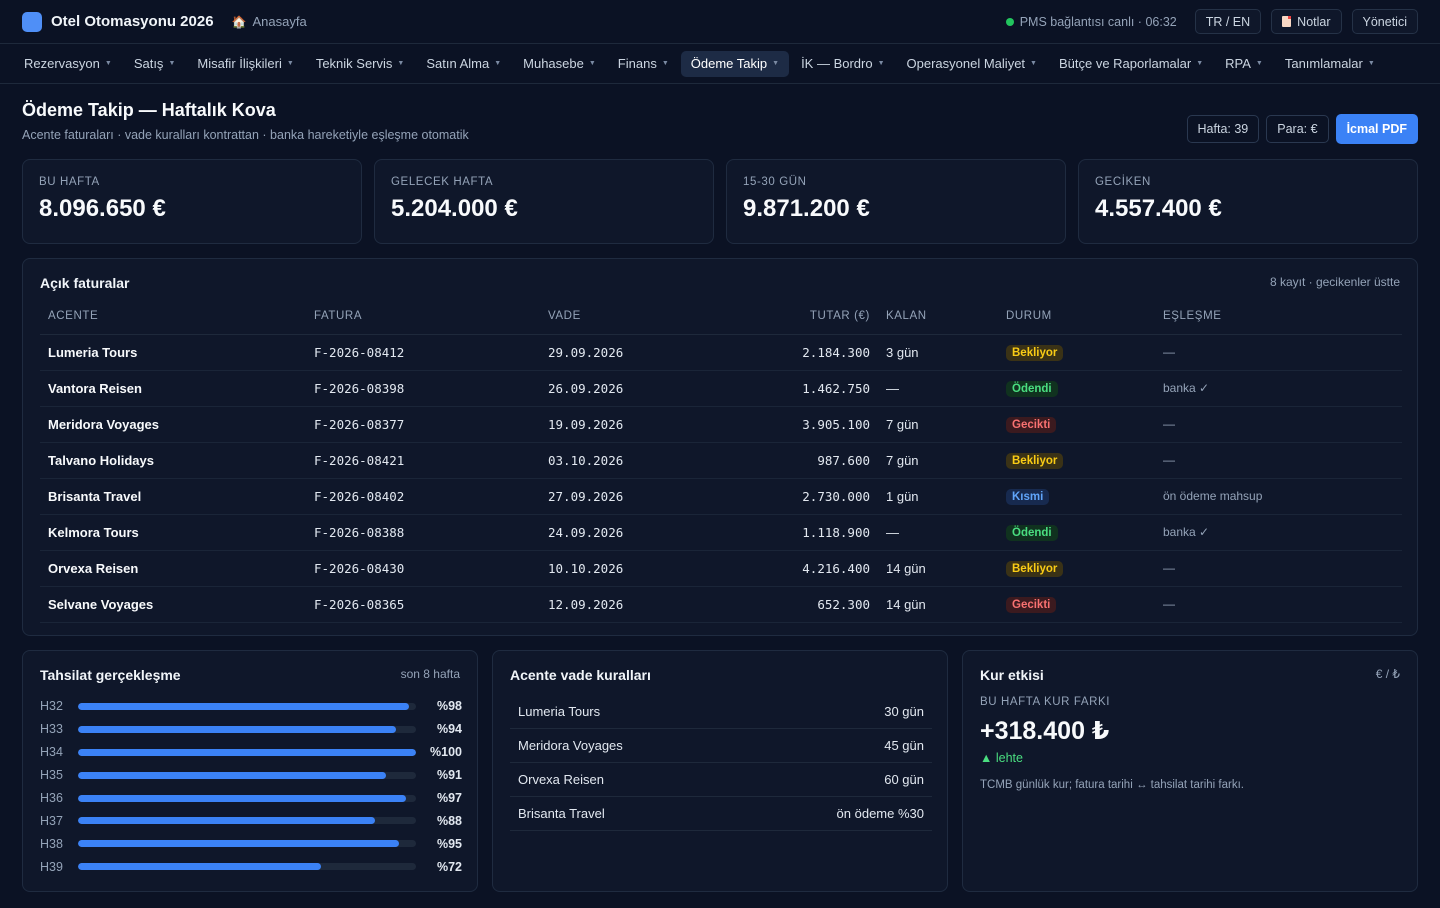 The width and height of the screenshot is (1440, 908). What do you see at coordinates (561, 813) in the screenshot?
I see `rule-agent: Brisanta Travel` at bounding box center [561, 813].